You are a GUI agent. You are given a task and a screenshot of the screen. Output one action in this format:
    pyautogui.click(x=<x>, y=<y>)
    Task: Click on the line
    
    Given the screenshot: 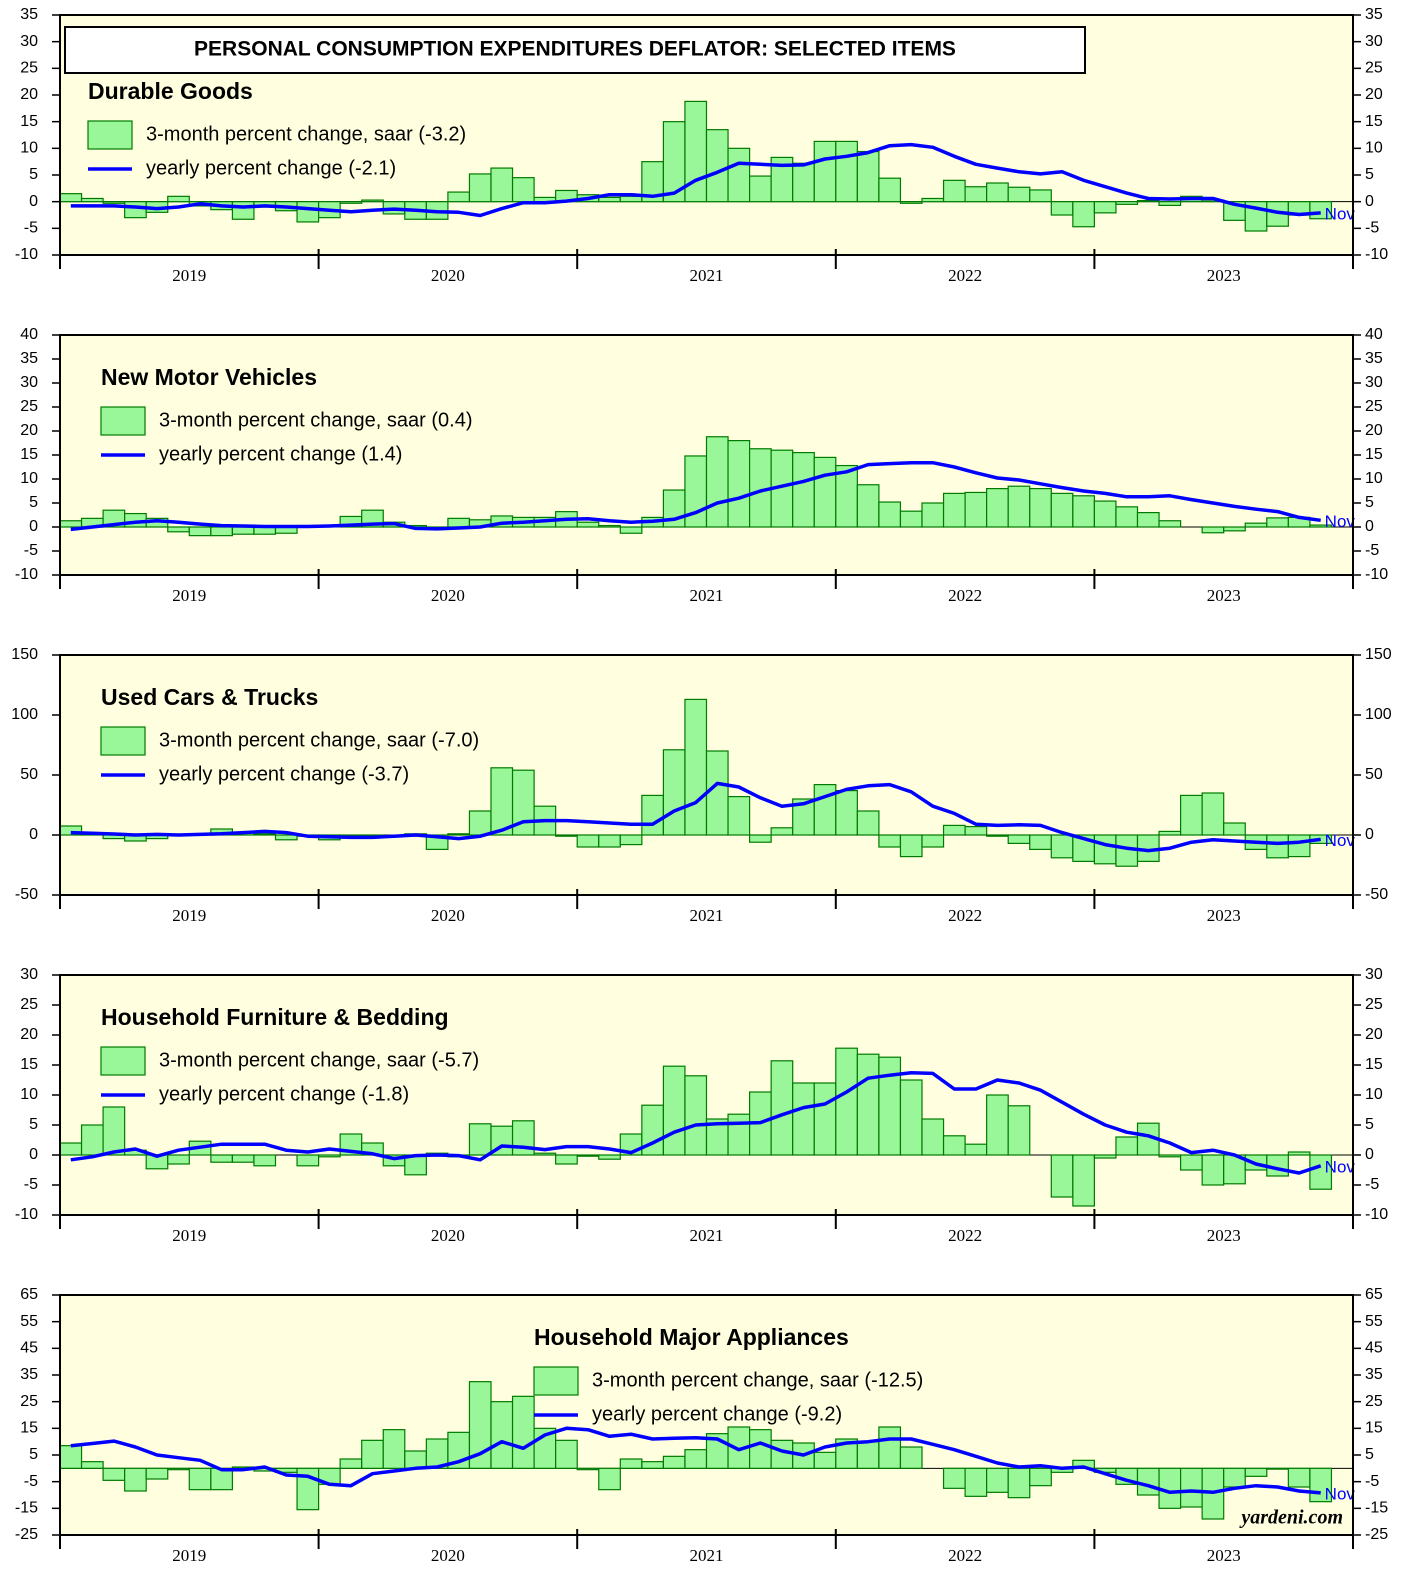 What is the action you would take?
    pyautogui.click(x=695, y=180)
    